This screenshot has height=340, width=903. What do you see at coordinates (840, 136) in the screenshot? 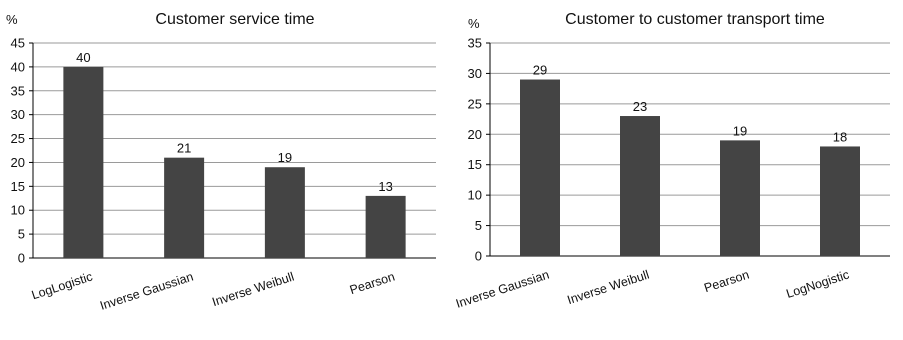
I see `data-label: 18` at bounding box center [840, 136].